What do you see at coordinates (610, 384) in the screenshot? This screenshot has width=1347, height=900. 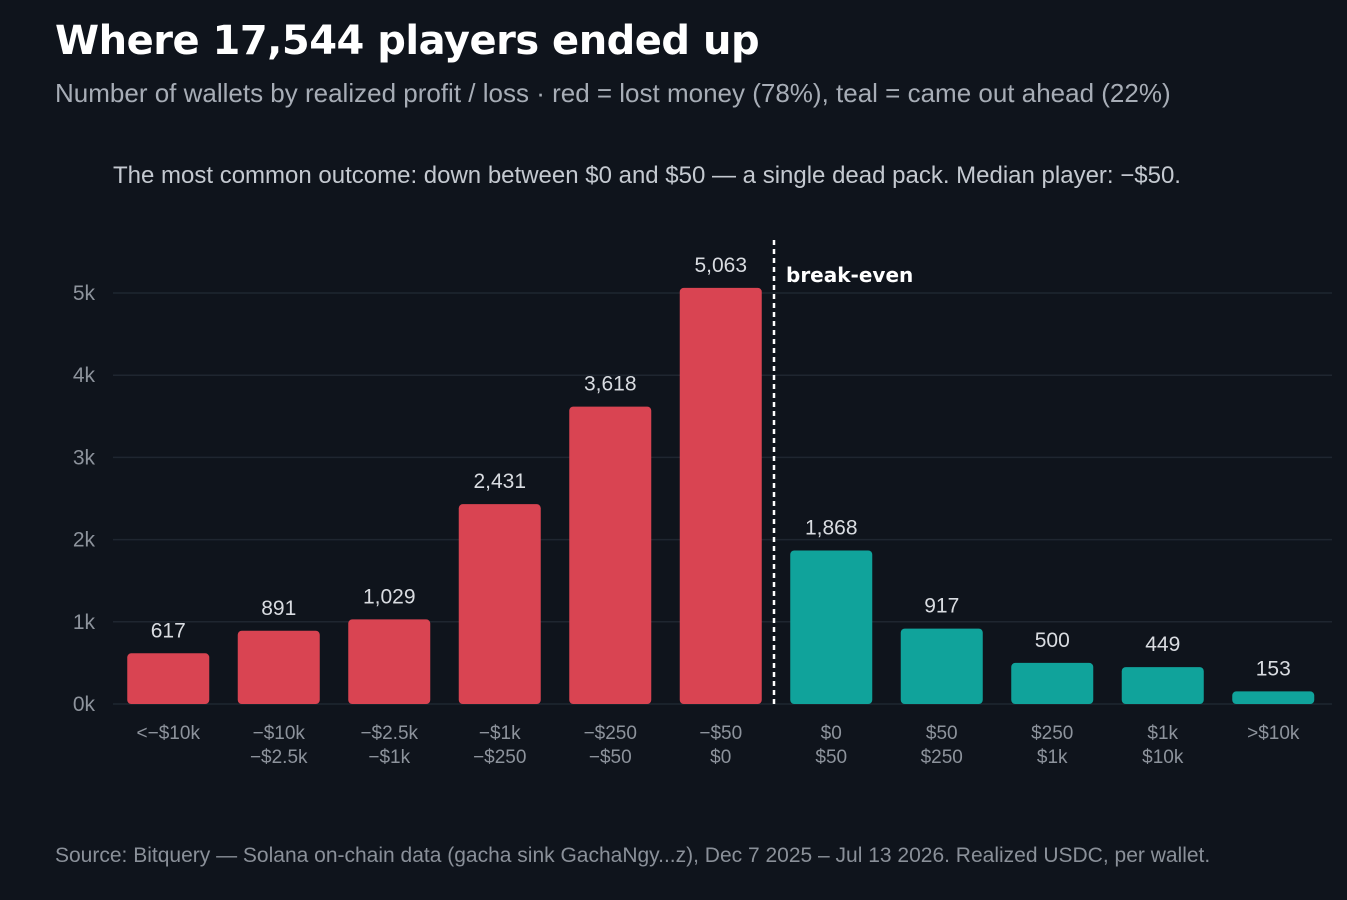 I see `bar-value-label: 3,618` at bounding box center [610, 384].